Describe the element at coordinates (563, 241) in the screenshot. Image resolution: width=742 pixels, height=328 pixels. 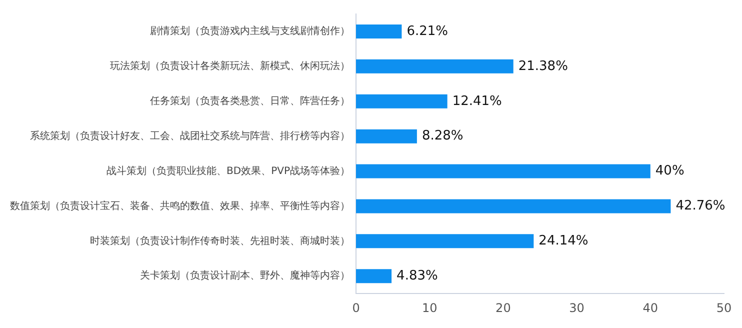
I see `data-label: 24.14%` at that location.